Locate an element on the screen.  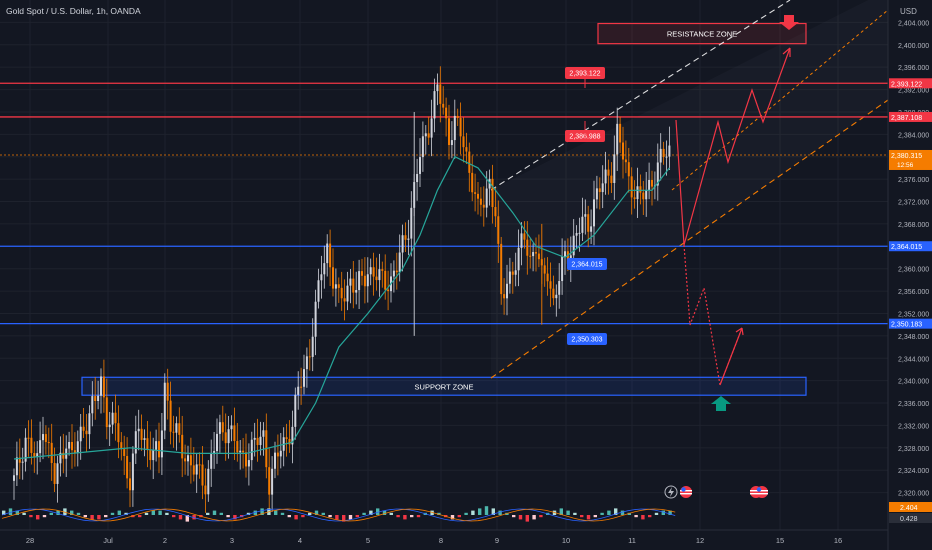
resistance-down-arrow is located at coordinates (789, 22).